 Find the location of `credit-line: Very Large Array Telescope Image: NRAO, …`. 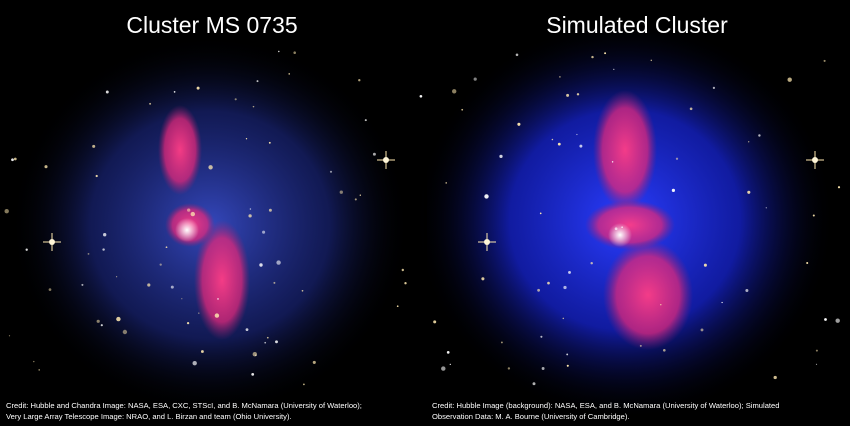

credit-line: Very Large Array Telescope Image: NRAO, … is located at coordinates (149, 416).